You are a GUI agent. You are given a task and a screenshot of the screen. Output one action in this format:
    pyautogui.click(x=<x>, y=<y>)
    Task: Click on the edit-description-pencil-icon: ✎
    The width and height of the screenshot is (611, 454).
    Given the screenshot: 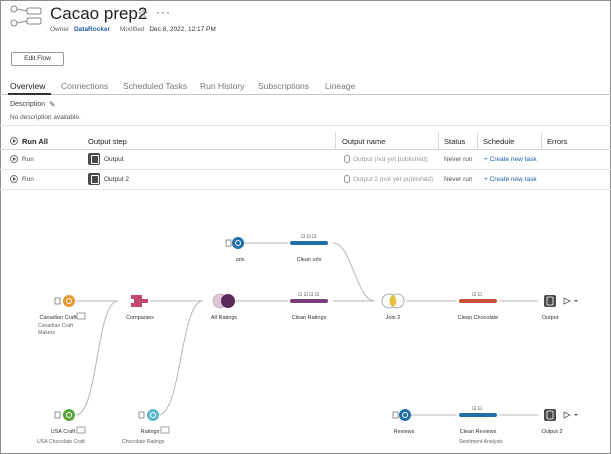 What is the action you would take?
    pyautogui.click(x=52, y=104)
    